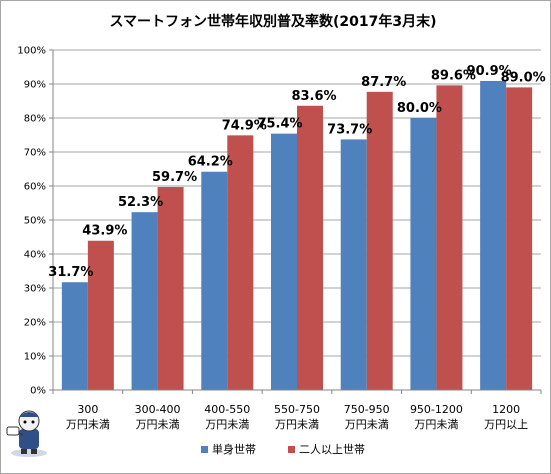 The image size is (551, 474). Describe the element at coordinates (158, 409) in the screenshot. I see `x-tick-label: 300-400` at that location.